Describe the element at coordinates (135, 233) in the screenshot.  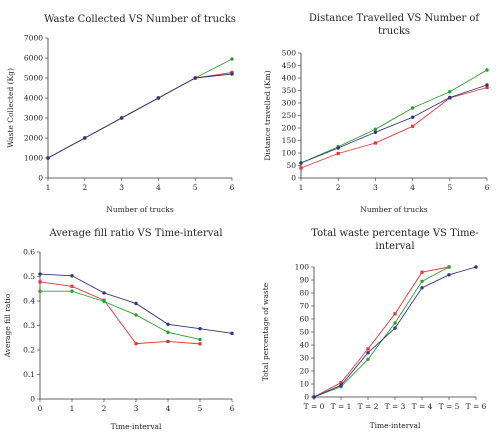
I see `chart-title: Average fill ratio VS Time-interval` at that location.